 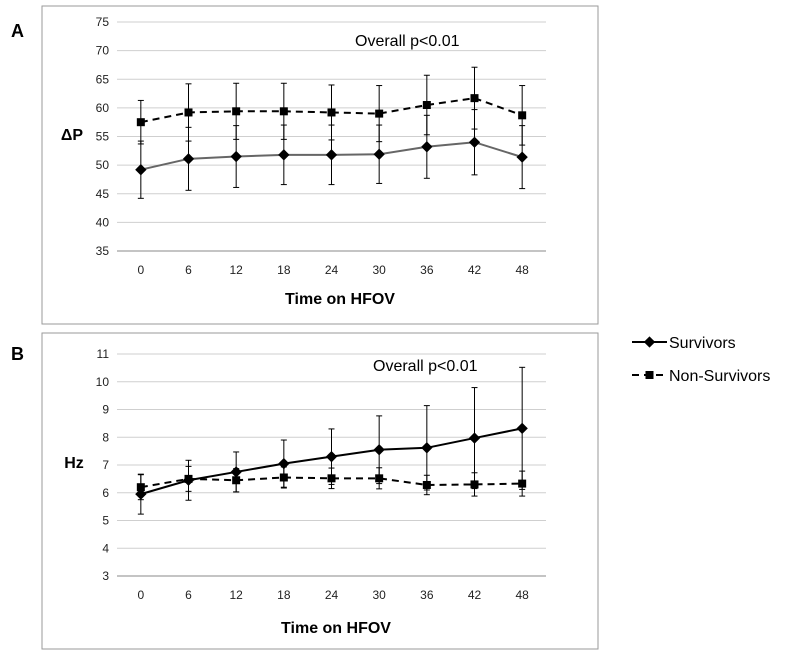 I want to click on legend-marker-non-survivors, so click(x=649, y=375).